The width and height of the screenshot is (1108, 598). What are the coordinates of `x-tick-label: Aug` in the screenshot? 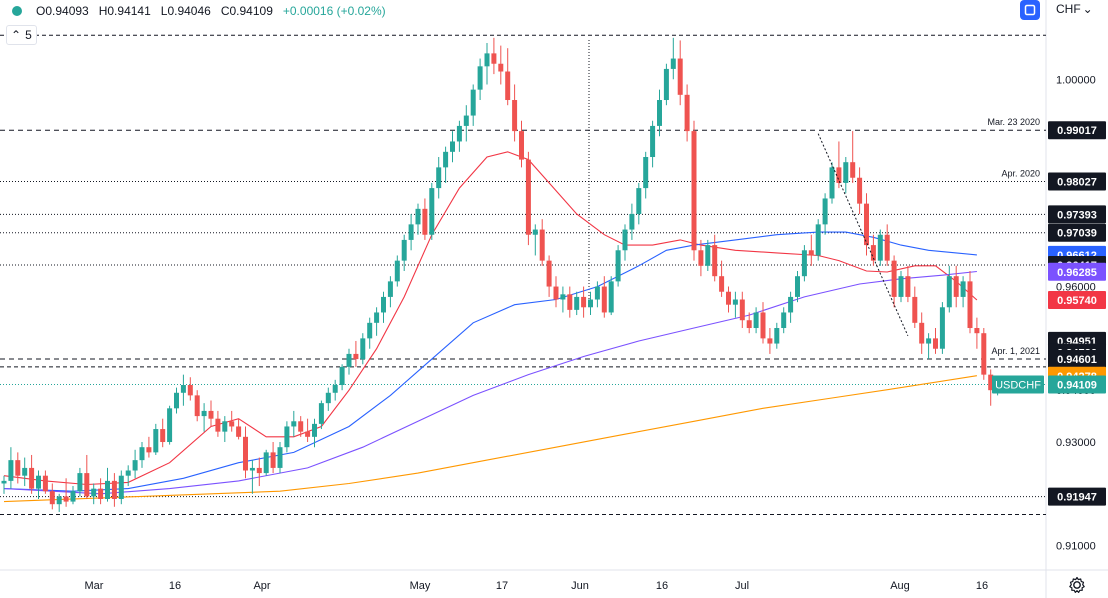 It's located at (900, 586).